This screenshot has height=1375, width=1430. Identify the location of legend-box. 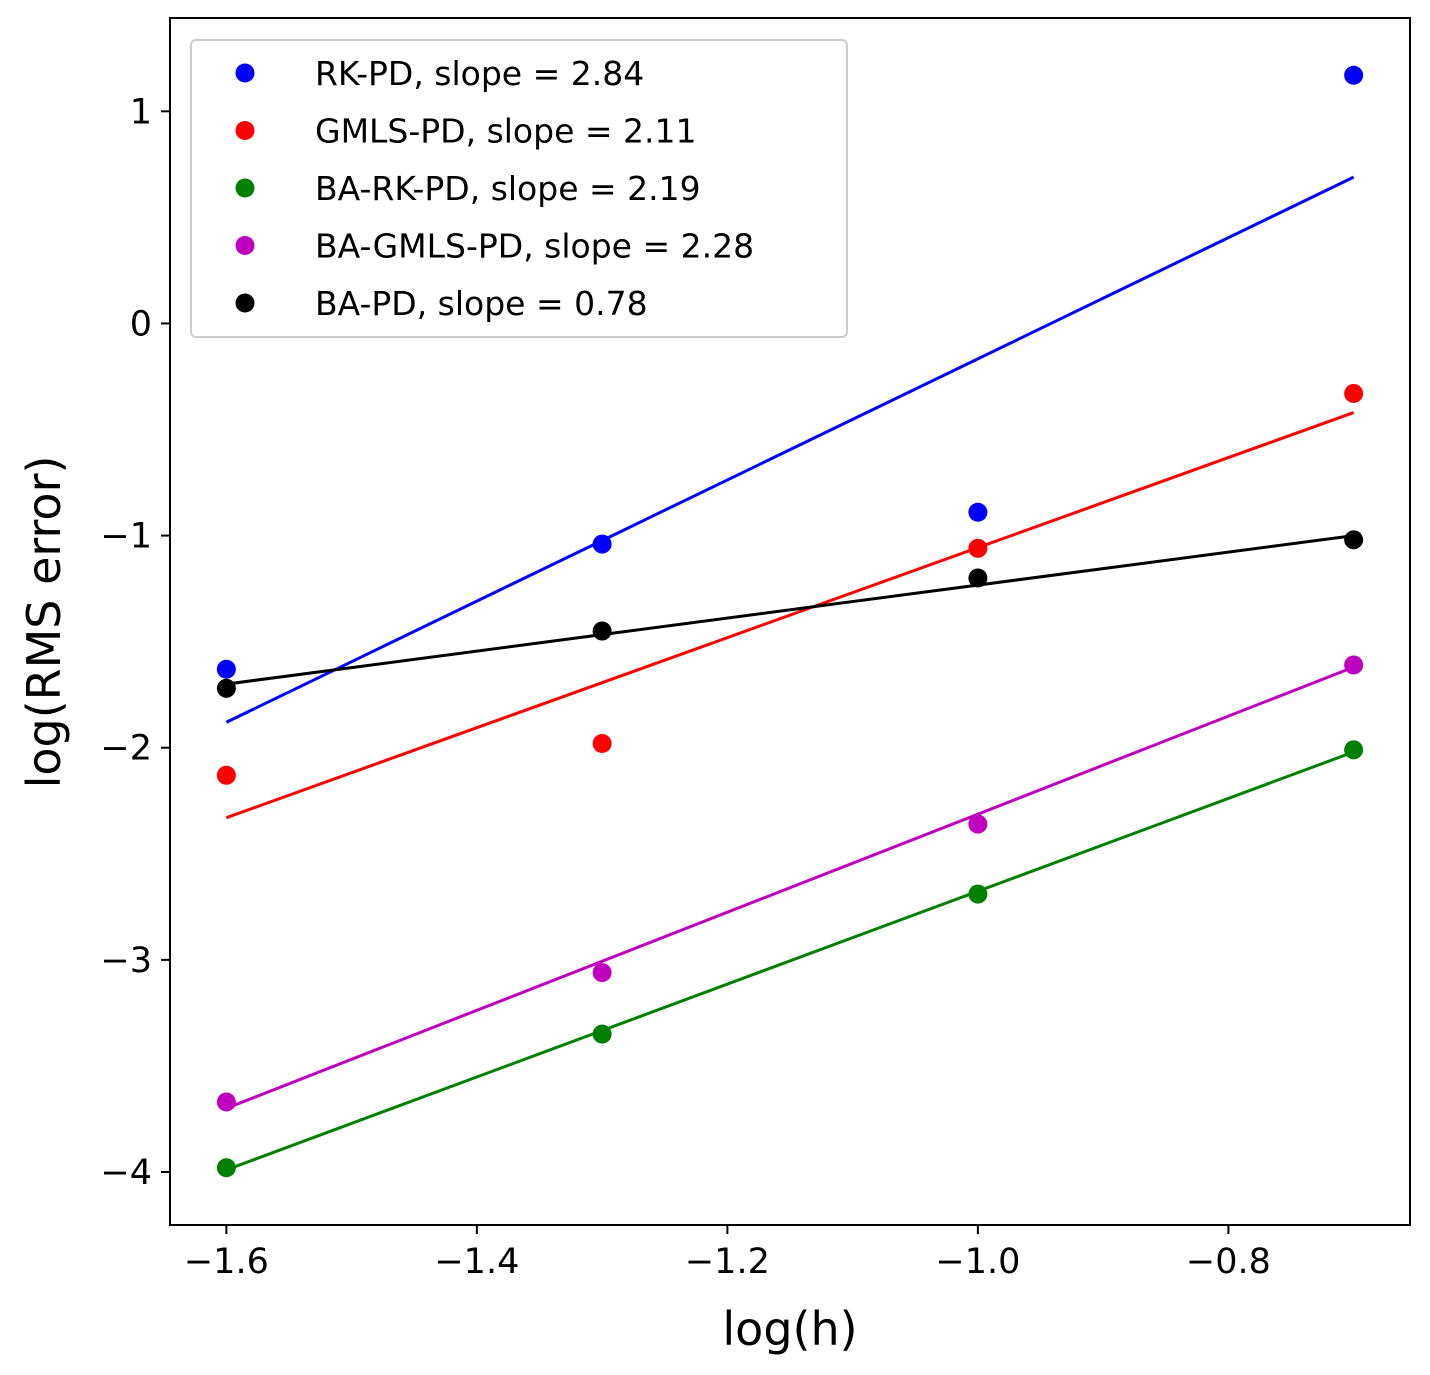
(519, 188).